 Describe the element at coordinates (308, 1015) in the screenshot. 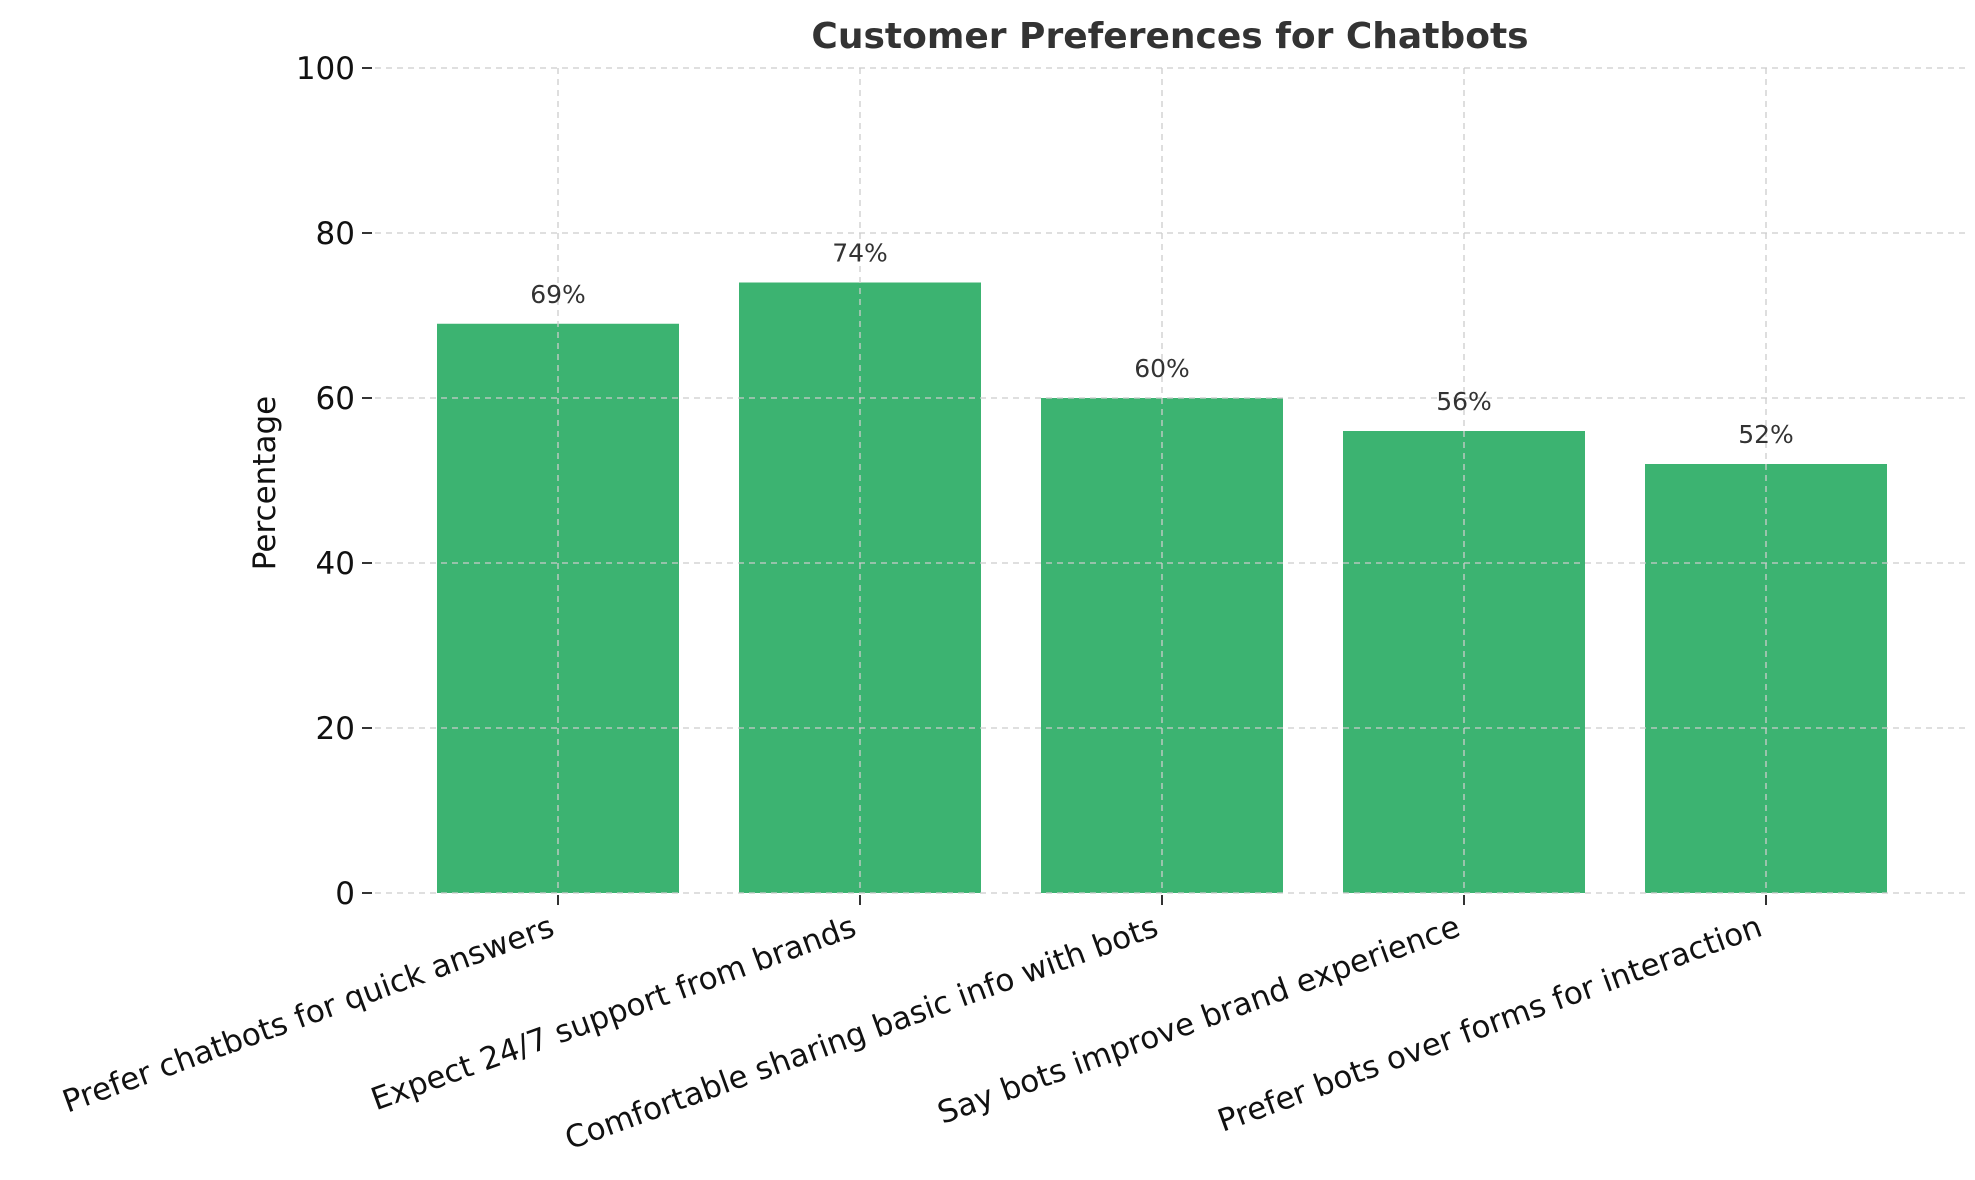

I see `x-tick-label: Prefer chatbots for quick answers` at that location.